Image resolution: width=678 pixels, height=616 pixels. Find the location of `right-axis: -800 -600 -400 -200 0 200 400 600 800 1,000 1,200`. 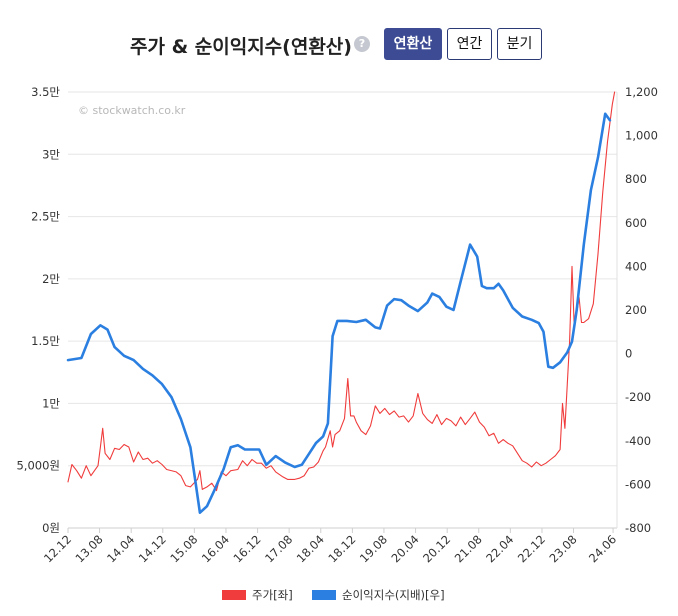

right-axis: -800 -600 -400 -200 0 200 400 600 800 1,000 1,200 is located at coordinates (641, 310).